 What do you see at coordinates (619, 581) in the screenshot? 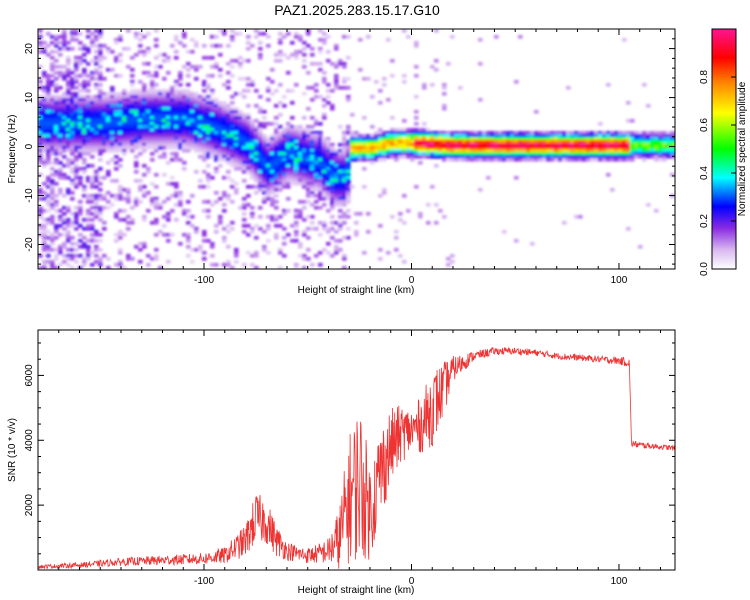
I see `snr-x-tick-label: 100` at bounding box center [619, 581].